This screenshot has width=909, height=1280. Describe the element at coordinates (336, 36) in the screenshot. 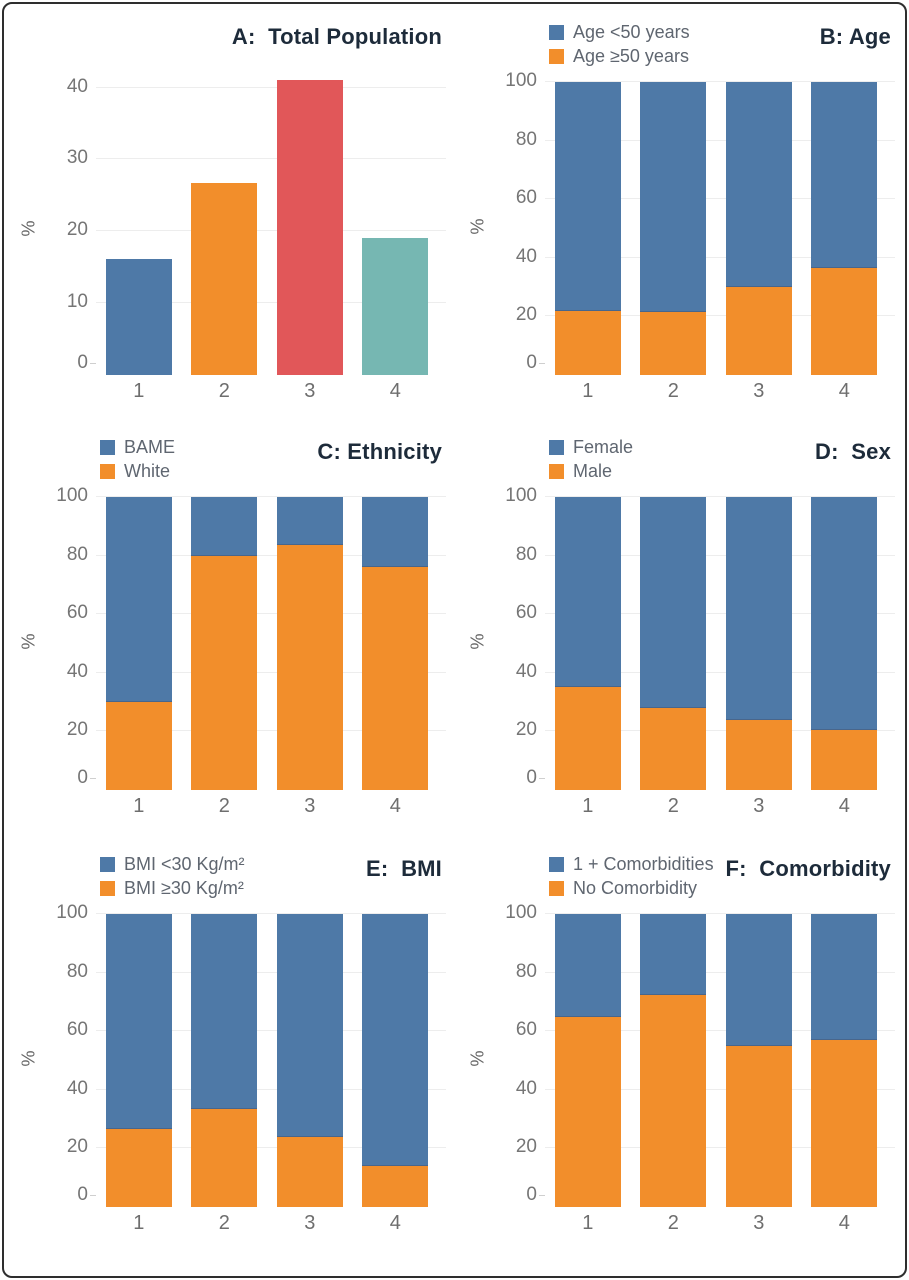

I see `panel-title: A: Total Population` at that location.